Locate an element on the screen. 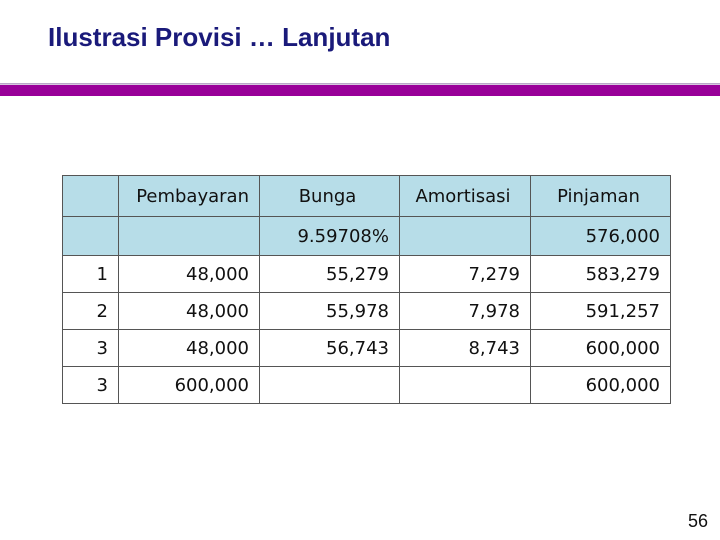 The width and height of the screenshot is (720, 540). table-row: 3 48,000 56,743 8,743 600,000 is located at coordinates (366, 348).